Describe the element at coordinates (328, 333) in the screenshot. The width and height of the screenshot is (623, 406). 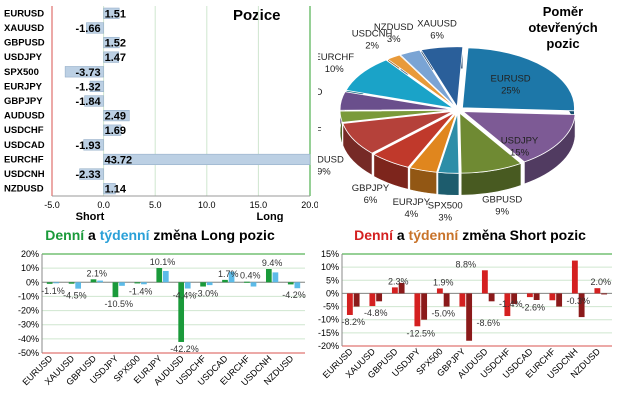
I see `y-tick-label: -15%` at that location.